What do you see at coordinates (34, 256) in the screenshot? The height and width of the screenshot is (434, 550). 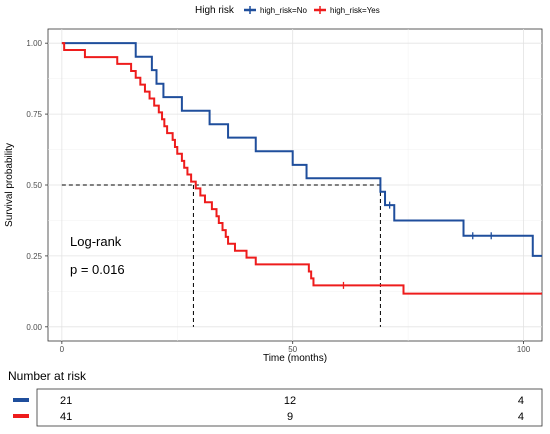 I see `y-tick-label: 0.25` at bounding box center [34, 256].